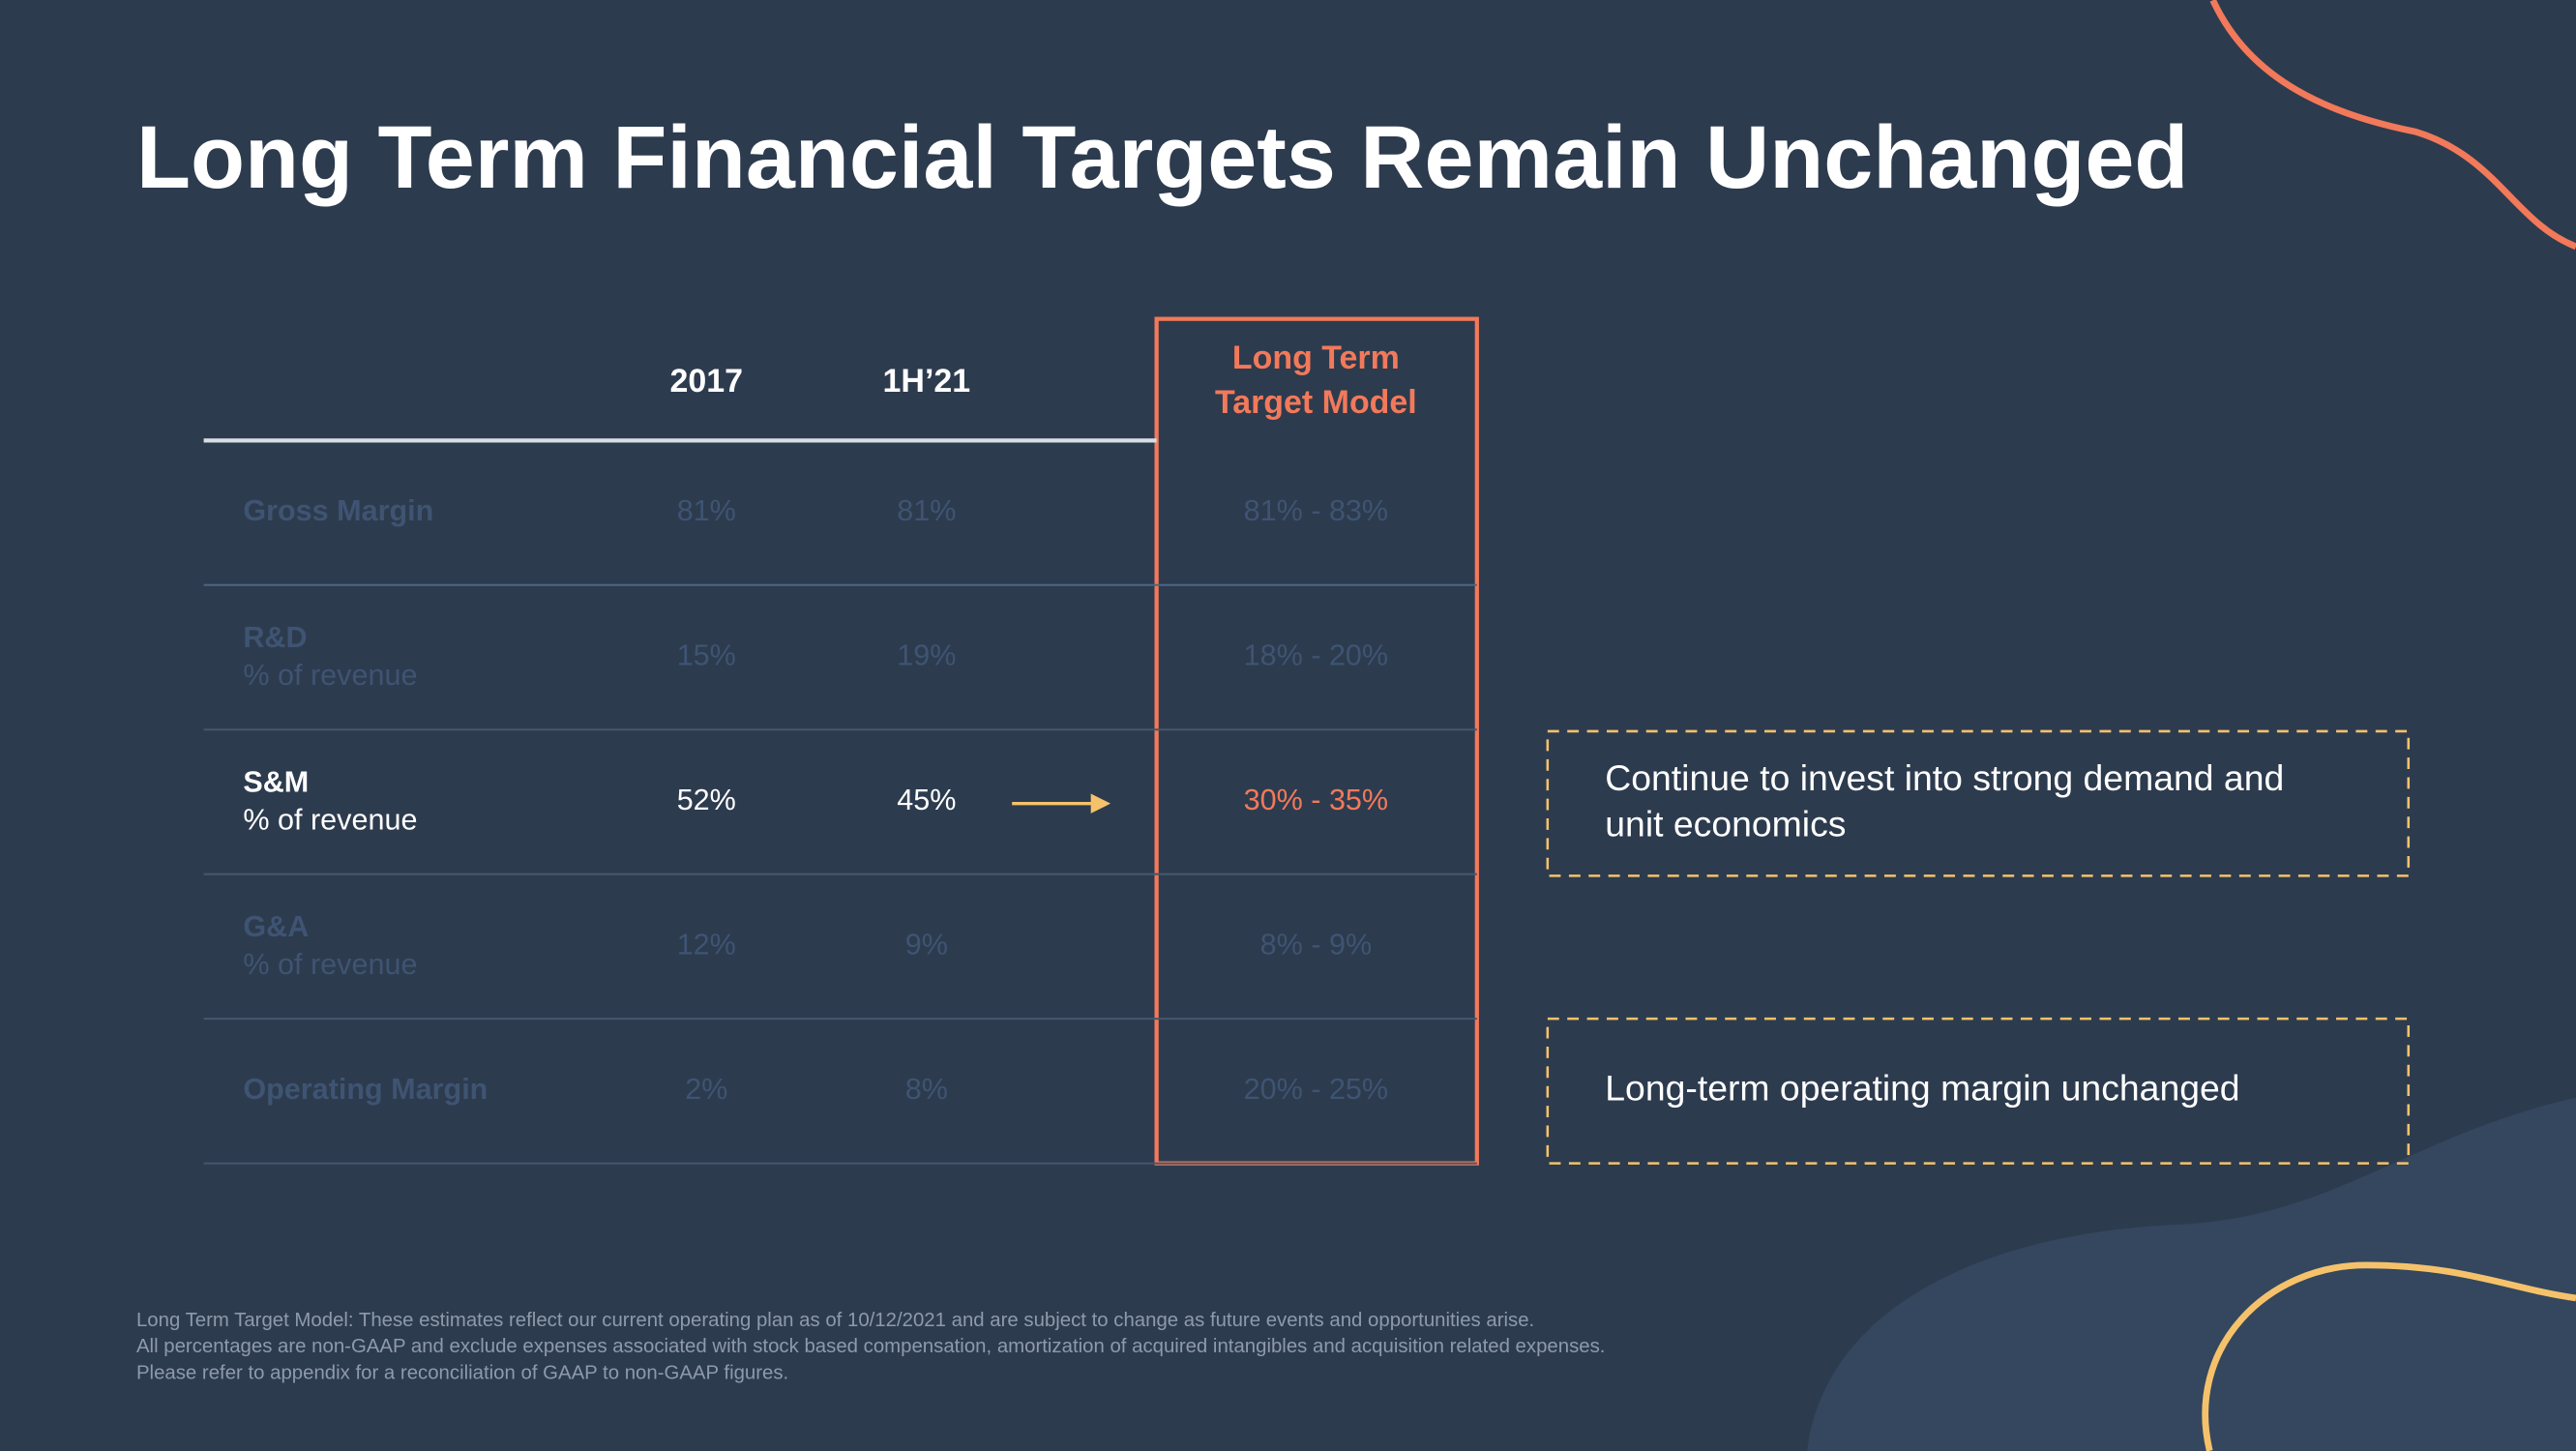 Image resolution: width=2576 pixels, height=1451 pixels. What do you see at coordinates (275, 638) in the screenshot?
I see `row-label: R&D` at bounding box center [275, 638].